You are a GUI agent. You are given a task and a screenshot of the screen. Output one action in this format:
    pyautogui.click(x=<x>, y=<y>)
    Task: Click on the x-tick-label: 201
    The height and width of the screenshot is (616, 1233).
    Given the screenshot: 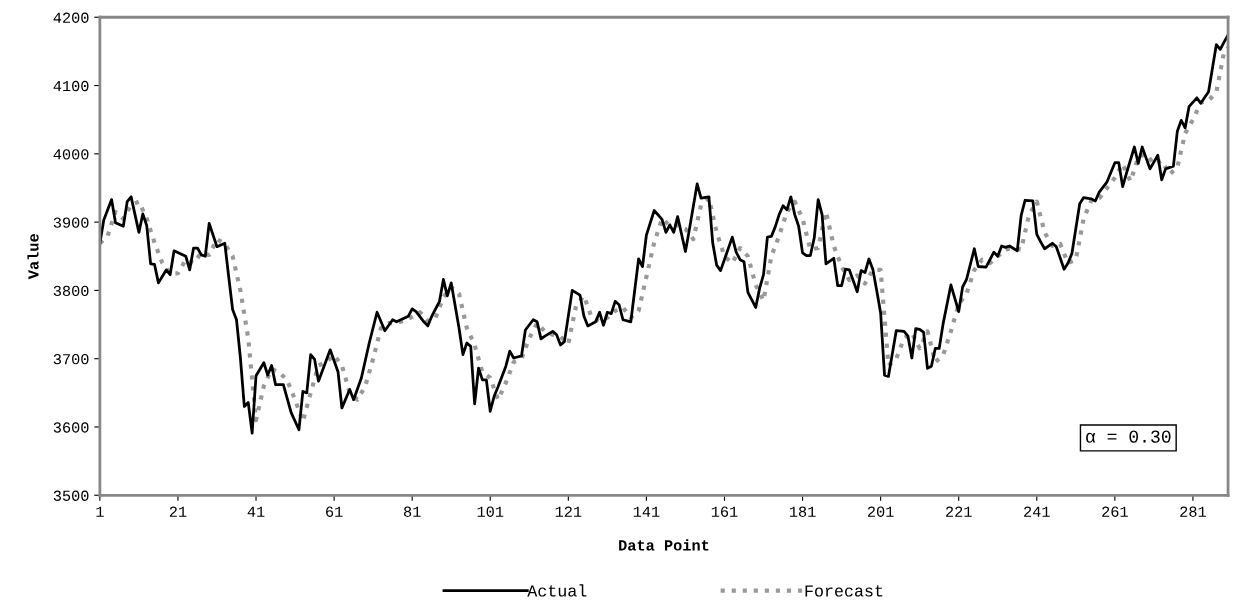 What is the action you would take?
    pyautogui.click(x=880, y=511)
    